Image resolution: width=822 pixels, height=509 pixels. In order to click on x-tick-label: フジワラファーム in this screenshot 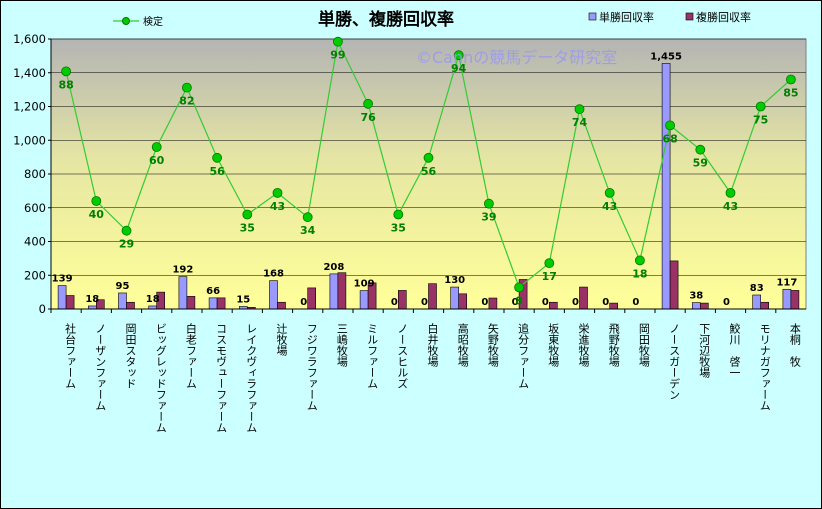, I will do `click(311, 367)`.